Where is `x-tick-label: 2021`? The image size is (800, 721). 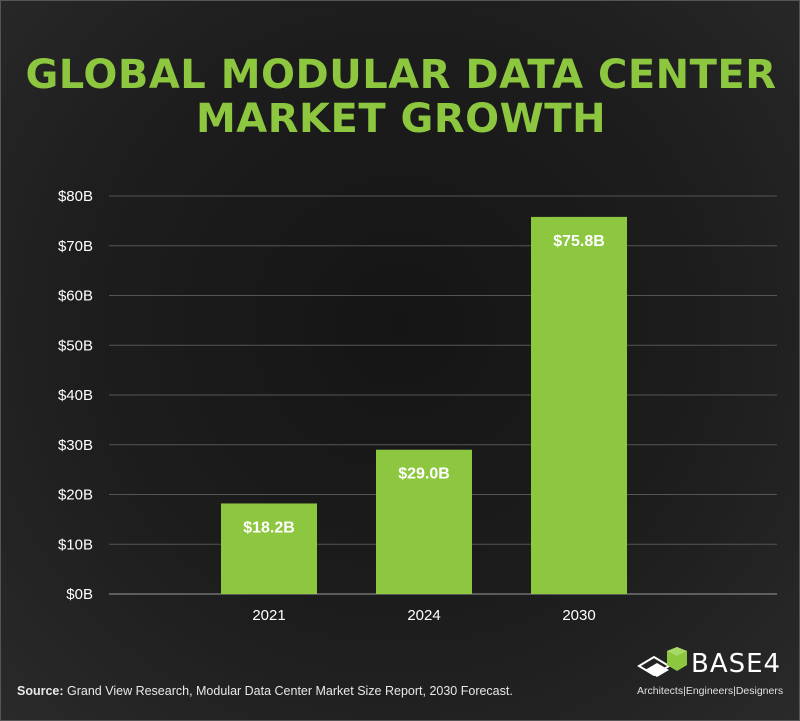
x-tick-label: 2021 is located at coordinates (268, 615).